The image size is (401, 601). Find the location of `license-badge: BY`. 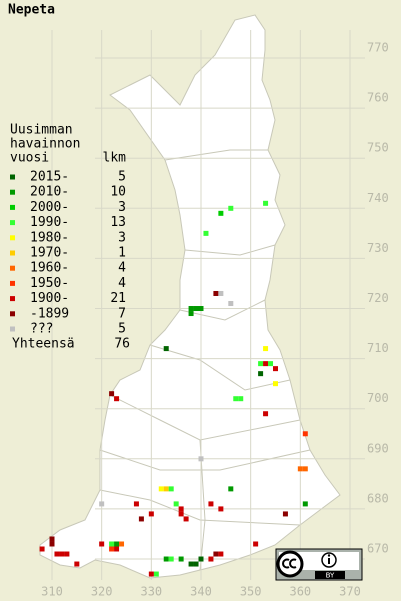

license-badge: BY is located at coordinates (319, 564).